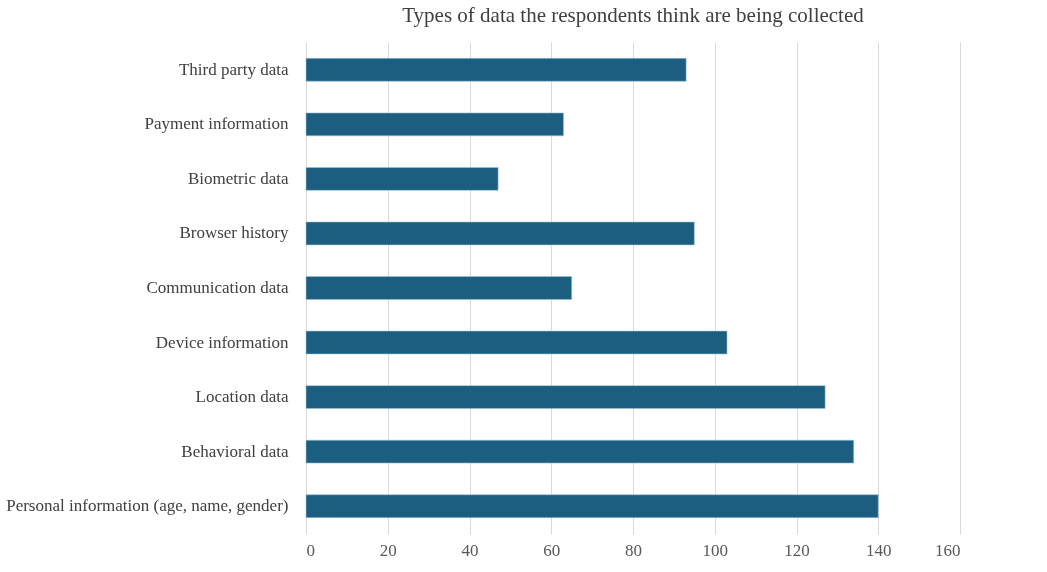  What do you see at coordinates (715, 550) in the screenshot?
I see `x-tick-label: 100` at bounding box center [715, 550].